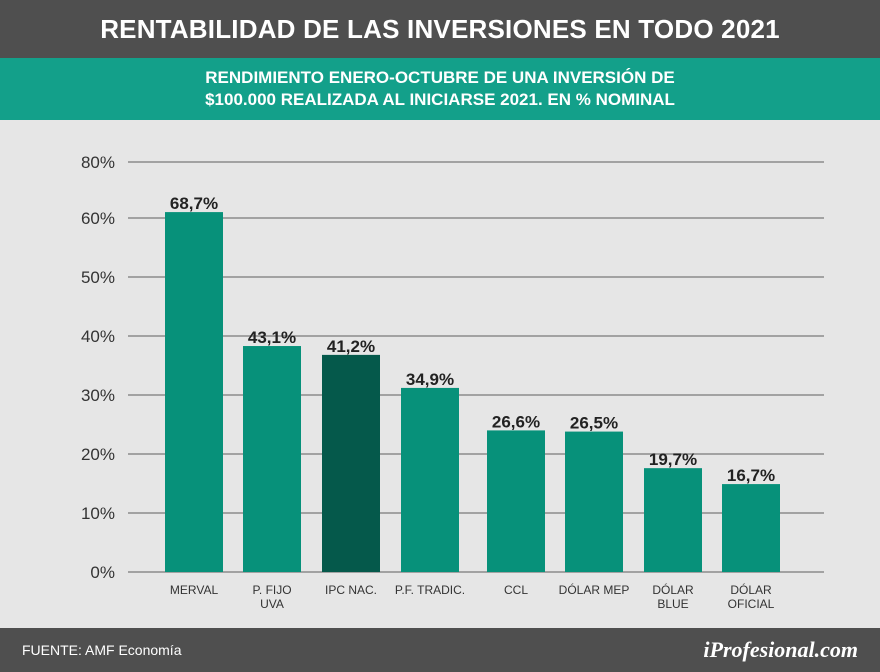 Image resolution: width=880 pixels, height=672 pixels. Describe the element at coordinates (430, 379) in the screenshot. I see `data-label: 34,9%` at that location.